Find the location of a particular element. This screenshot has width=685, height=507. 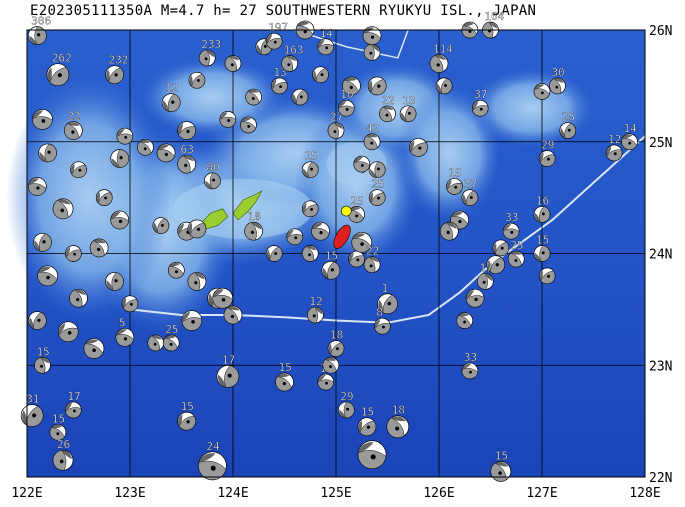

event-depth-label: 30 is located at coordinates (557, 72).